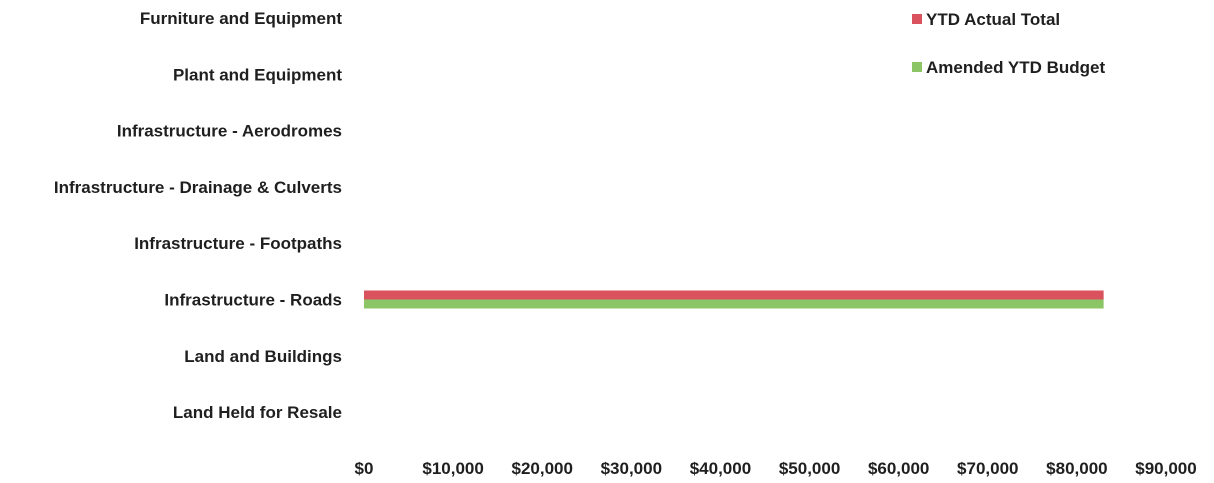 The height and width of the screenshot is (483, 1214). What do you see at coordinates (1008, 43) in the screenshot?
I see `legend: YTD Actual Total Amended YTD Budget` at bounding box center [1008, 43].